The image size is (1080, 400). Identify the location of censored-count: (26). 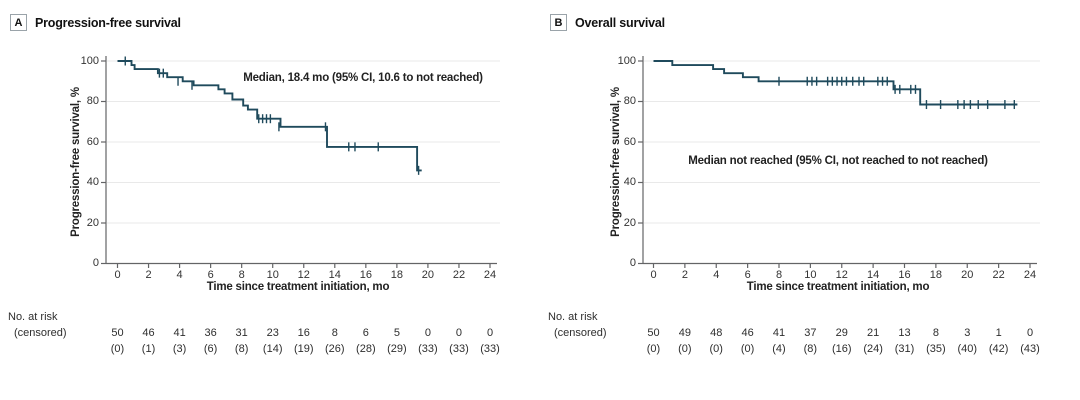
(335, 349).